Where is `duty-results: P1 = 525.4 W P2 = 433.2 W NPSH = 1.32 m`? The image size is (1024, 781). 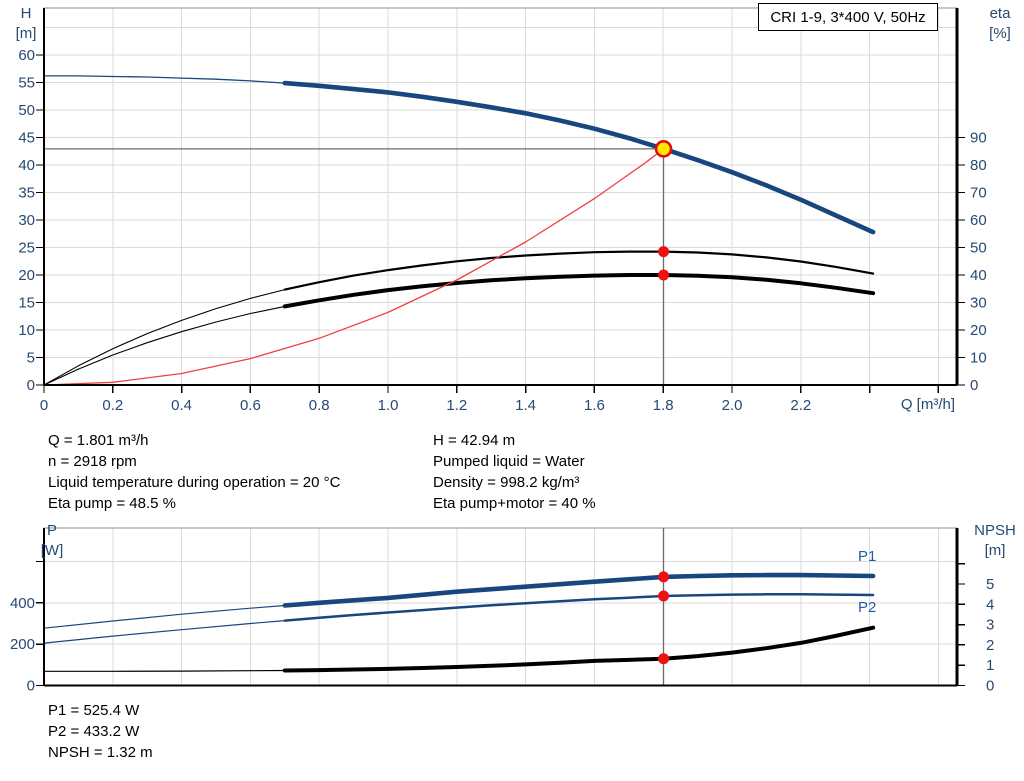 duty-results: P1 = 525.4 W P2 = 433.2 W NPSH = 1.32 m is located at coordinates (100, 731).